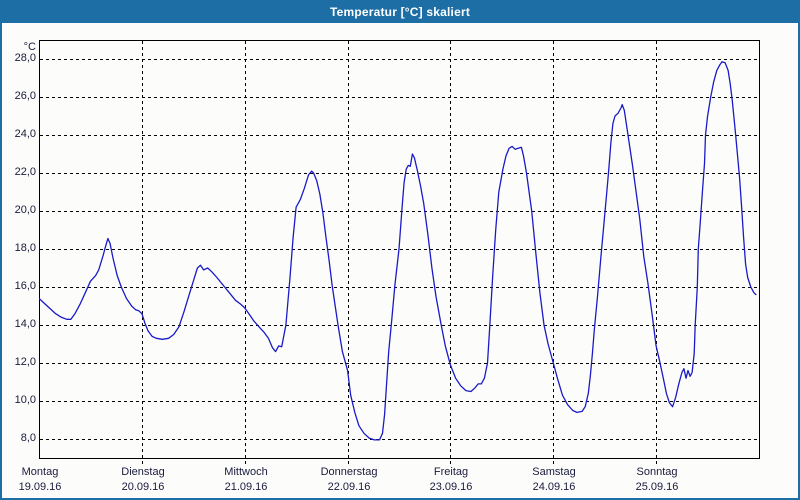  What do you see at coordinates (349, 487) in the screenshot?
I see `x-axis-day-date: 22.09.16` at bounding box center [349, 487].